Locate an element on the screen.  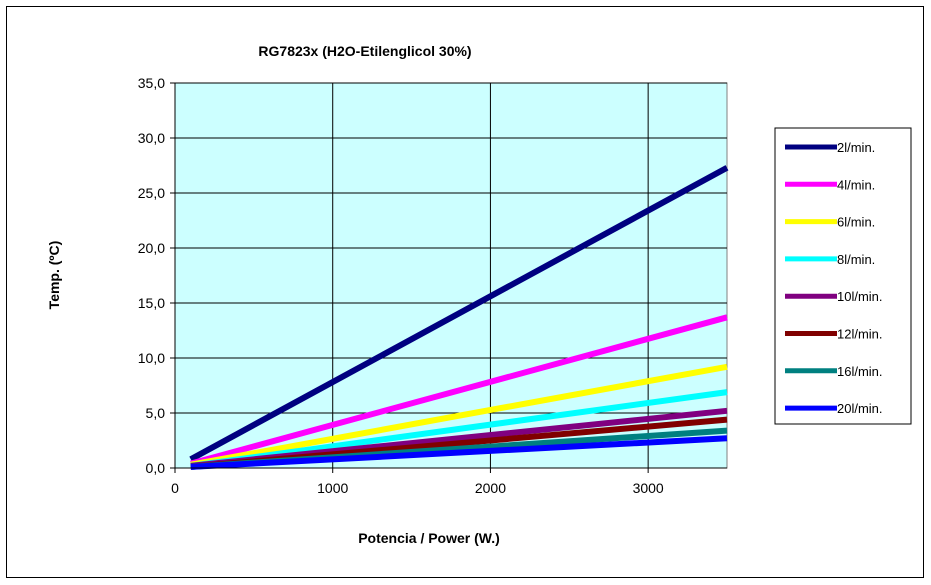
y-axis-label: Temp. (ºC) is located at coordinates (54, 275).